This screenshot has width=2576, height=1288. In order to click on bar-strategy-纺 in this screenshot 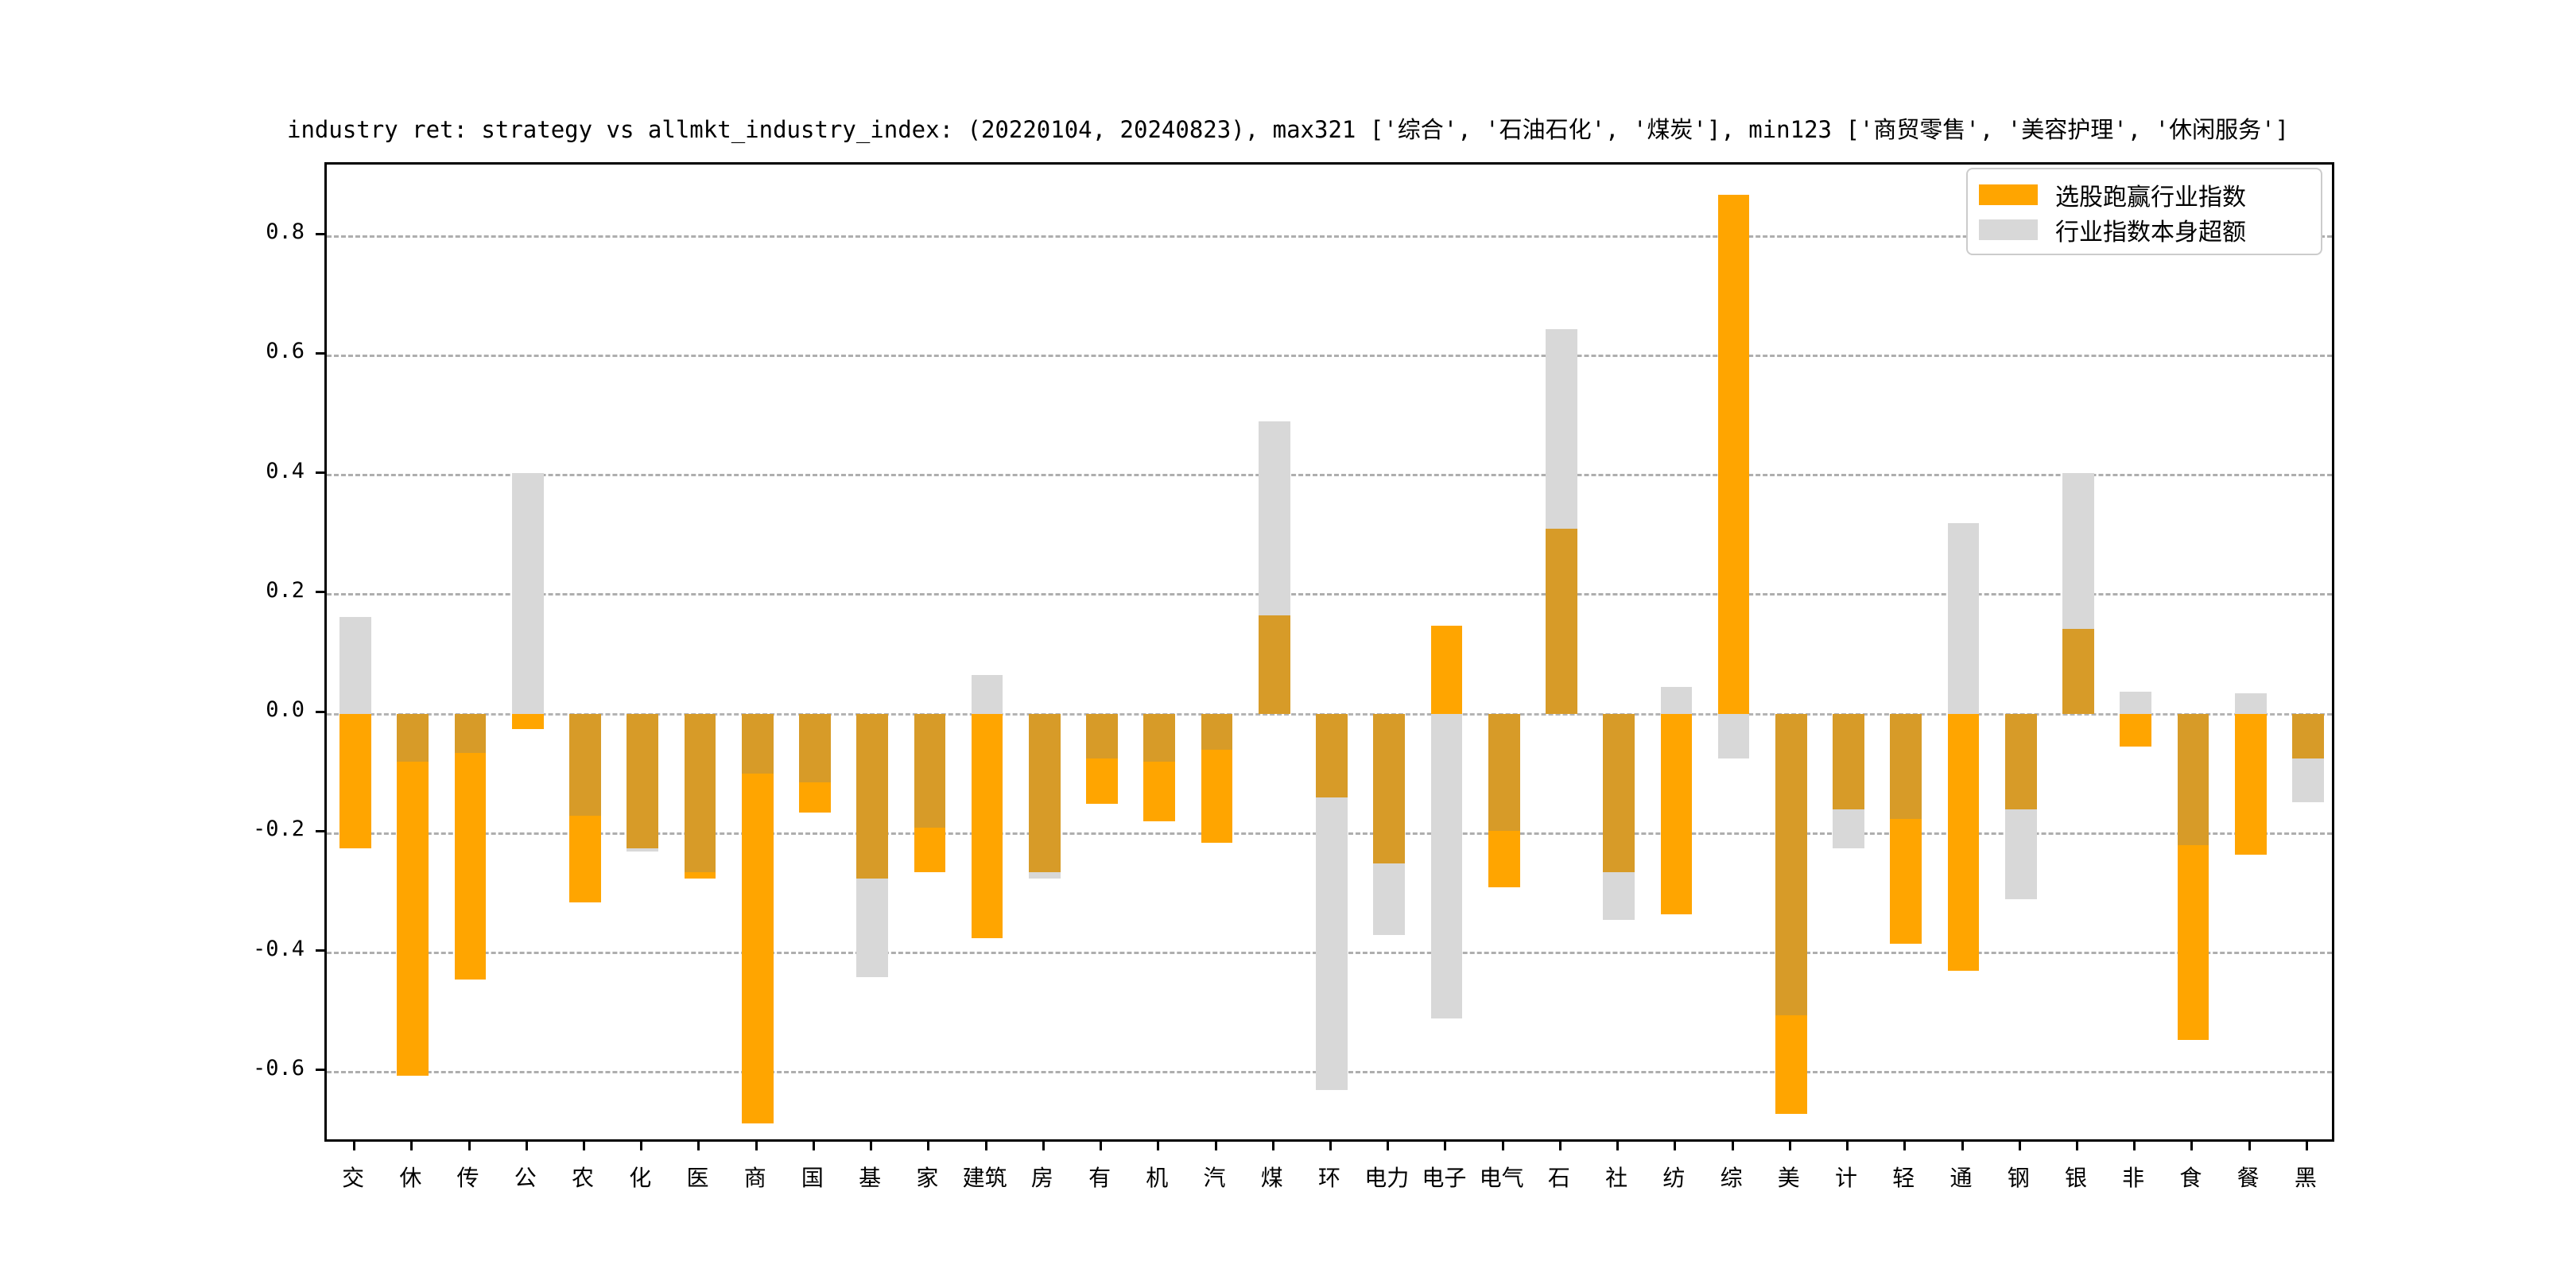, I will do `click(1677, 814)`.